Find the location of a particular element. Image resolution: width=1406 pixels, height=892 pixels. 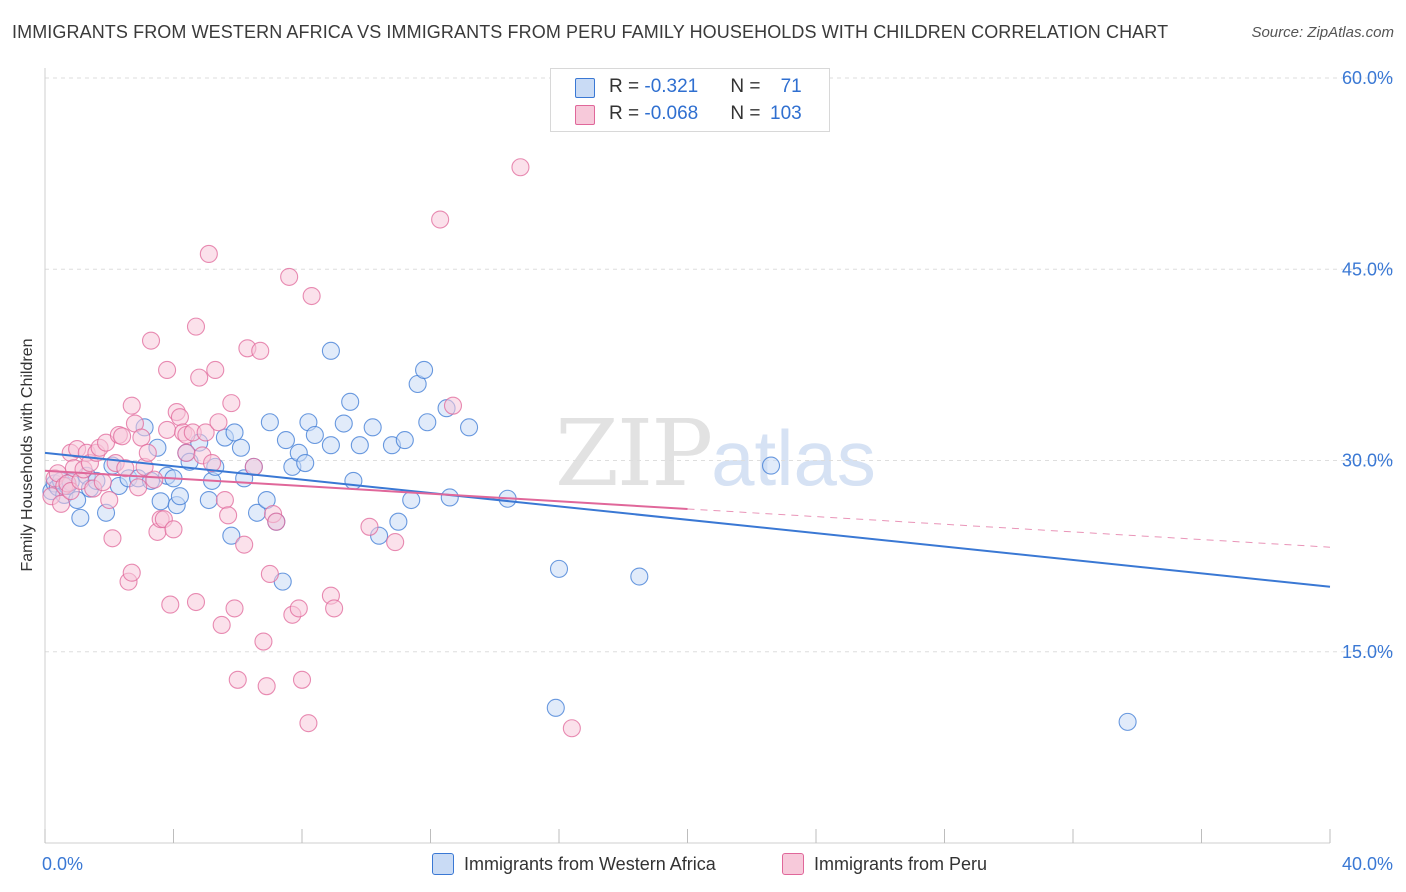

y-tick-label: 60.0% is located at coordinates (1367, 78).